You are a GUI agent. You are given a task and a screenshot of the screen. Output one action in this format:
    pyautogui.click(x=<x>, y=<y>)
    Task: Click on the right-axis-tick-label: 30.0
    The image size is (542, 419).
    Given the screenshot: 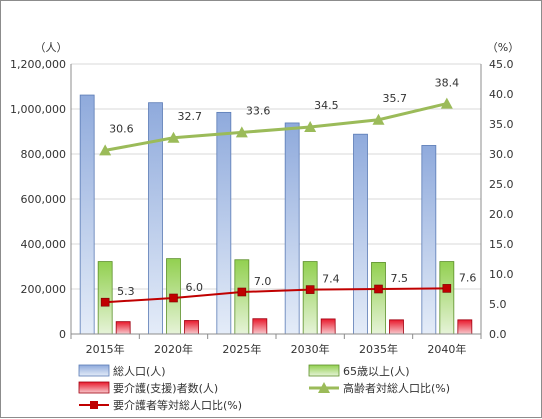 What is the action you would take?
    pyautogui.click(x=501, y=154)
    